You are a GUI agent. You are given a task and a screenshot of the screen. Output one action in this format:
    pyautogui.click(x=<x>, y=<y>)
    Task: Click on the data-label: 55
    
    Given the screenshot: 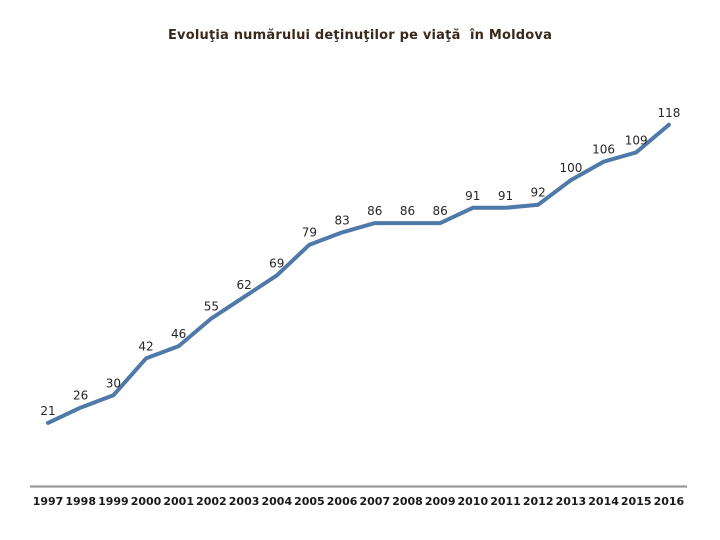 What is the action you would take?
    pyautogui.click(x=211, y=306)
    